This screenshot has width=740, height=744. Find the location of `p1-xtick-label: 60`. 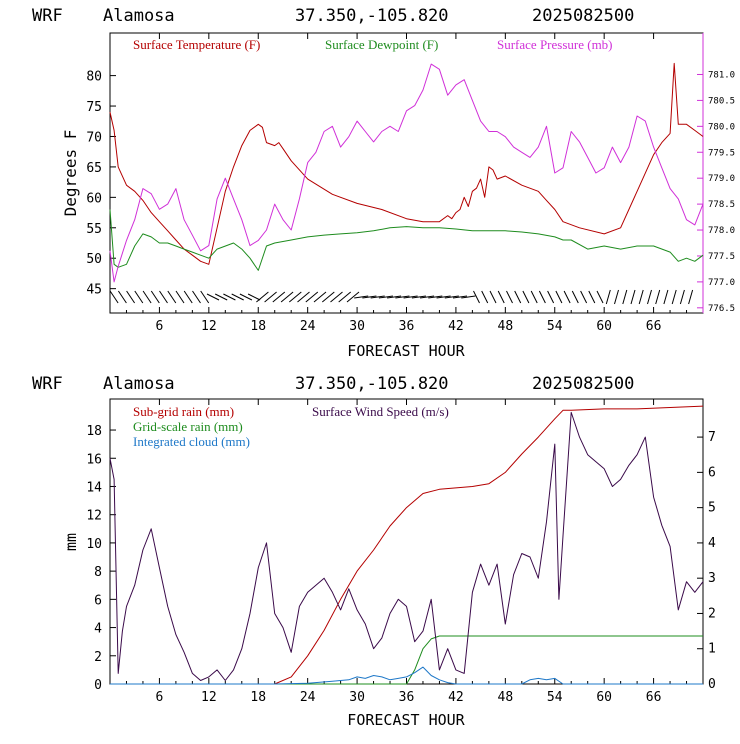

p1-xtick-label: 60 is located at coordinates (604, 326).